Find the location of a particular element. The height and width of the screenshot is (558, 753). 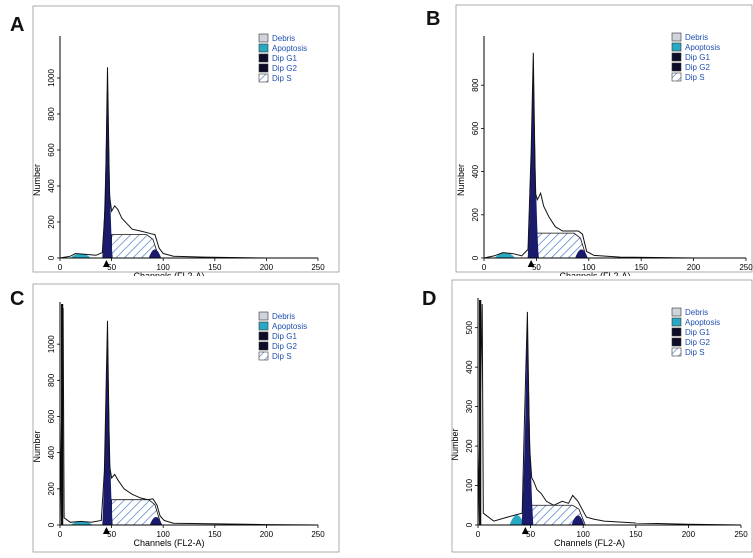

panel-letter-a: A is located at coordinates (17, 25).